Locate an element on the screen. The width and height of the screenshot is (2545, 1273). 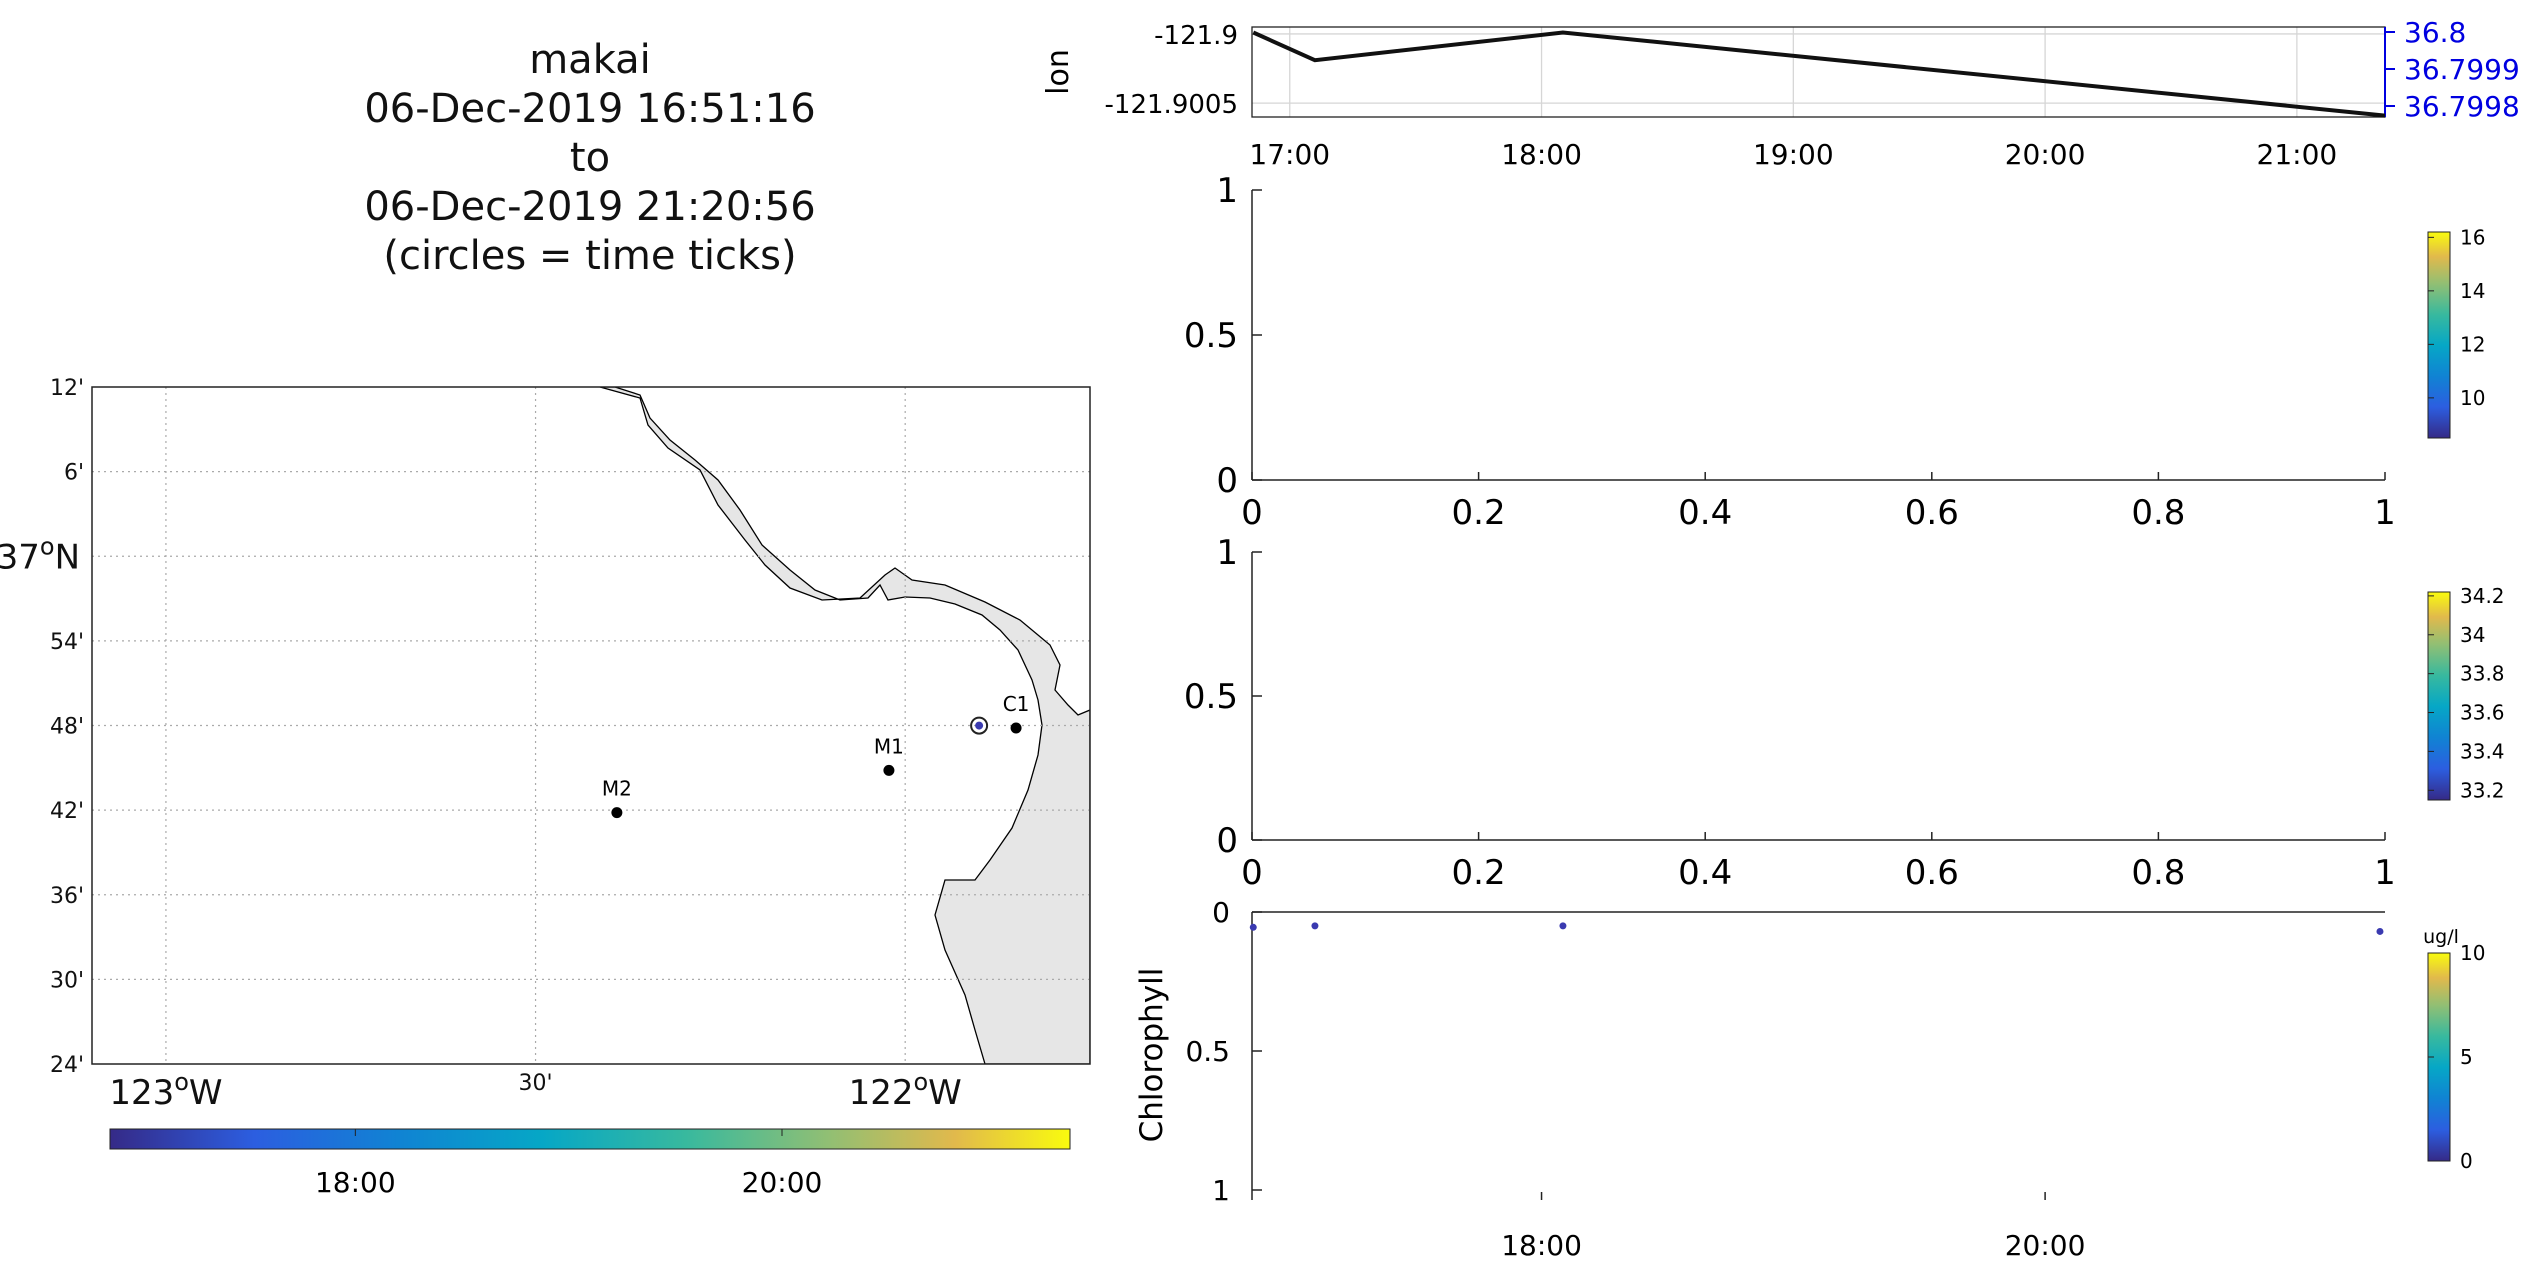
temperature-x-label-1: 0.2 is located at coordinates (1479, 513).